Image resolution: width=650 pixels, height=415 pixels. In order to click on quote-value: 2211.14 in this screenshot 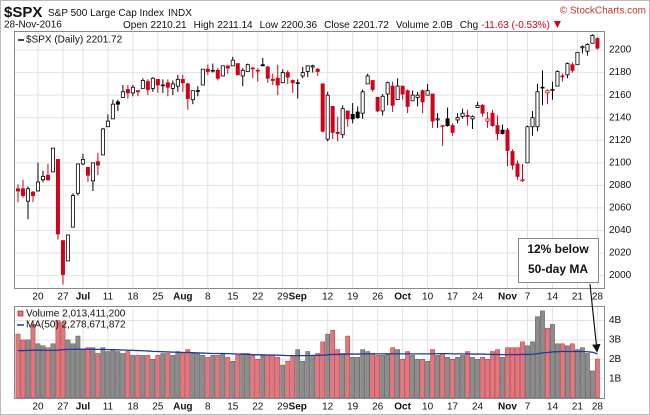, I will do `click(235, 25)`.